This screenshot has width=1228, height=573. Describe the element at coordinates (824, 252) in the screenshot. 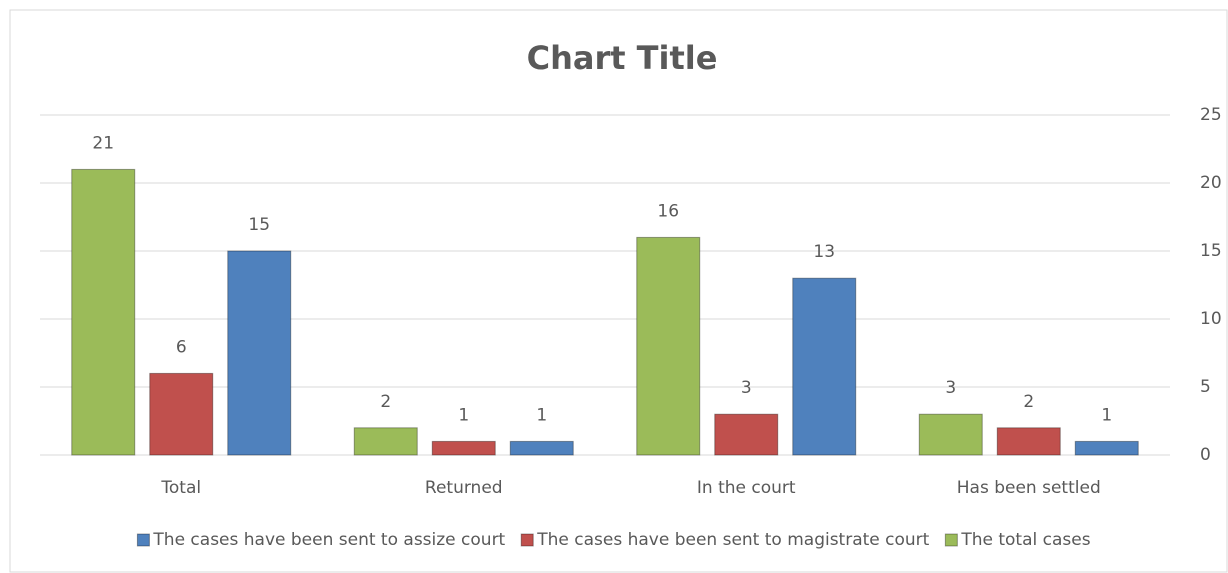

I see `data-label: 13` at that location.